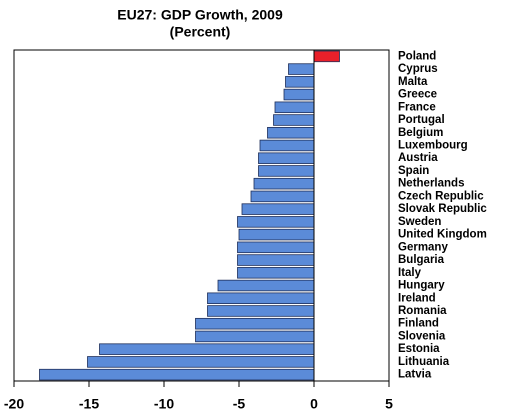 This screenshot has width=522, height=420. Describe the element at coordinates (423, 247) in the screenshot. I see `y-tick-label: Germany` at that location.